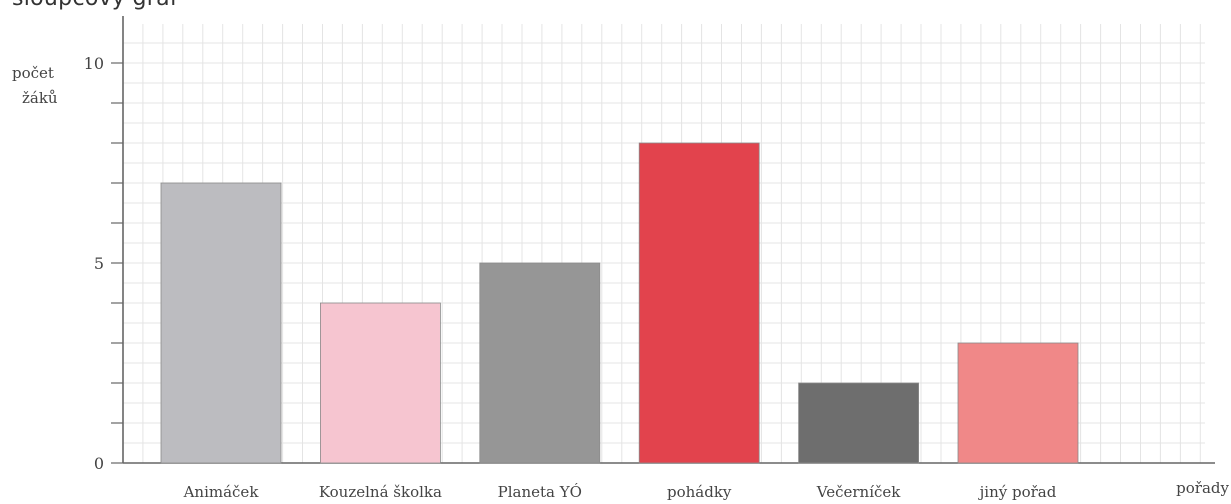 Image resolution: width=1231 pixels, height=504 pixels. I want to click on chart-title: sloupcový graf, so click(95, 5).